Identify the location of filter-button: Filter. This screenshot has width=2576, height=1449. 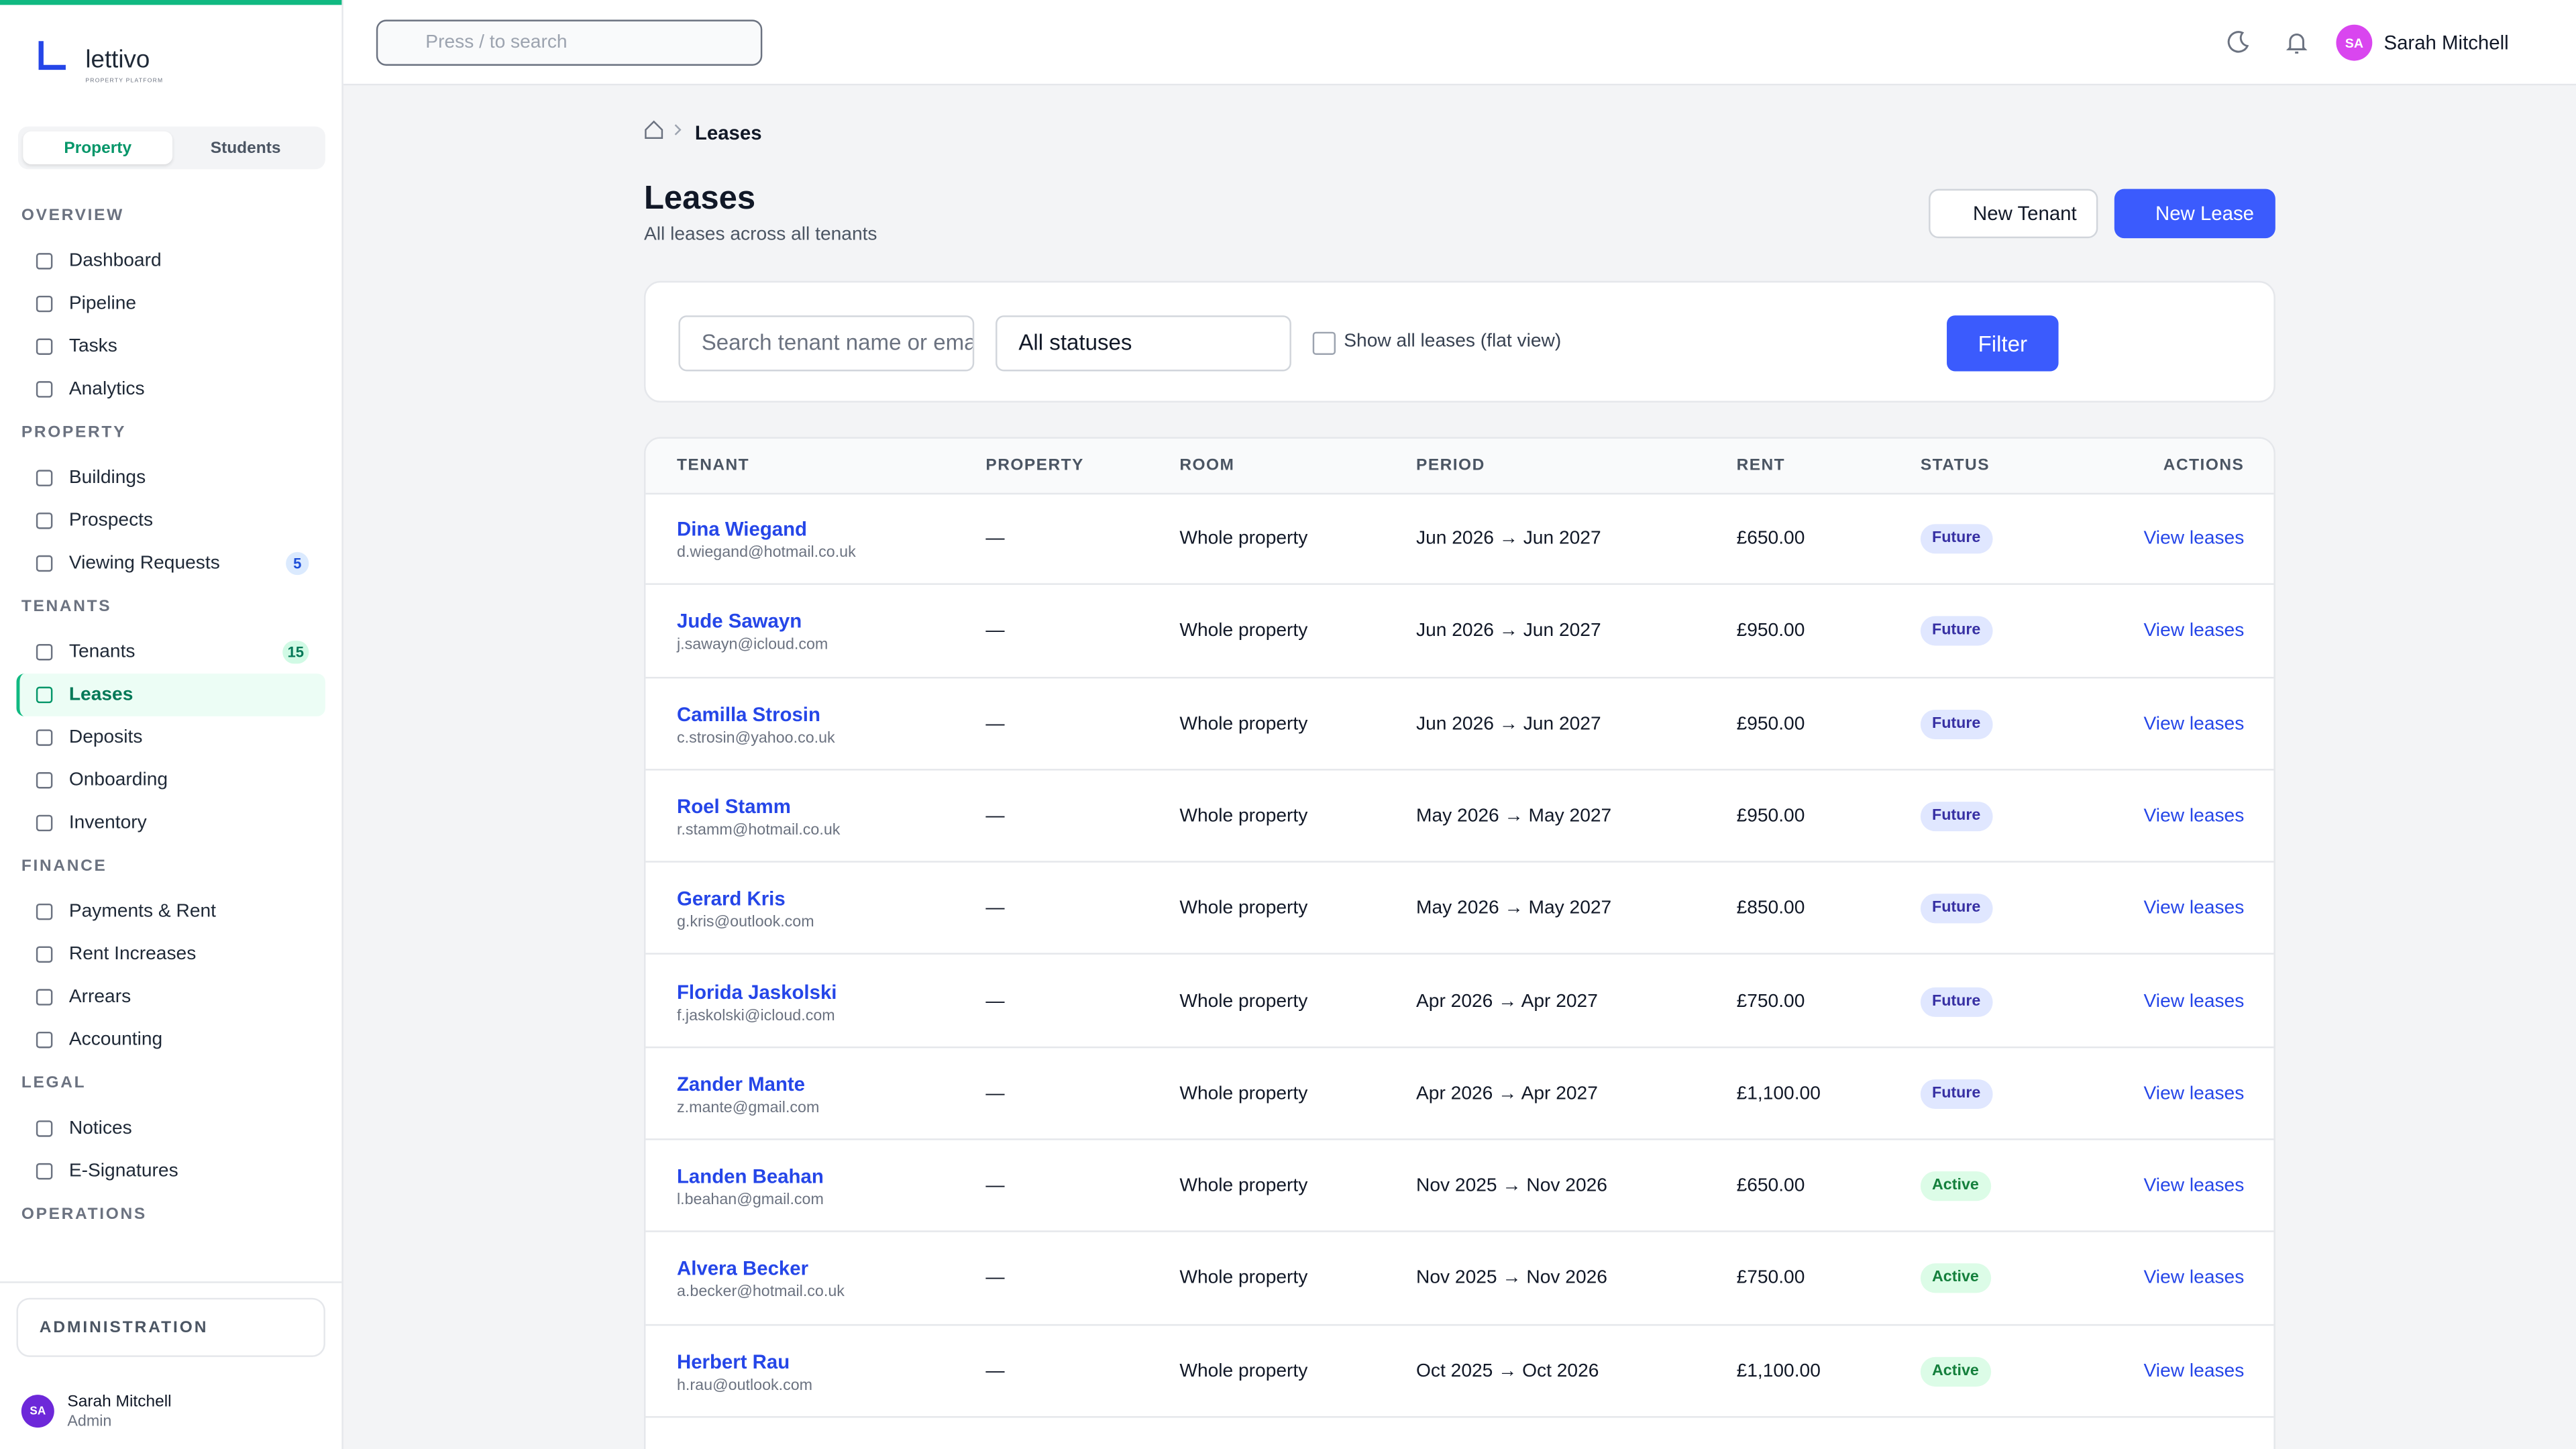
(2003, 343).